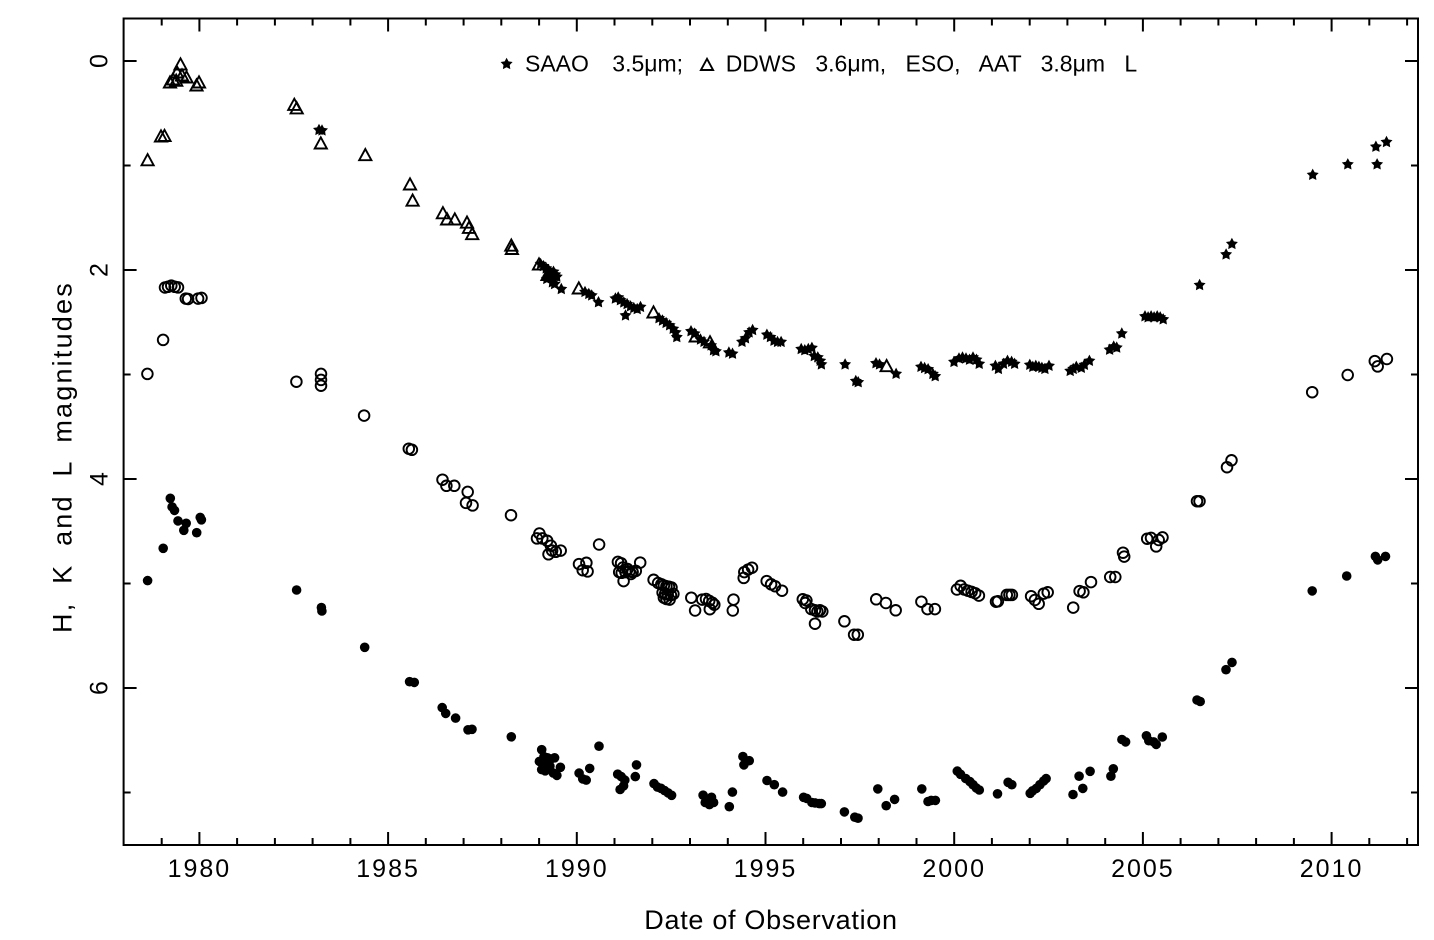 The image size is (1434, 940). I want to click on svg-text: 2, so click(100, 270).